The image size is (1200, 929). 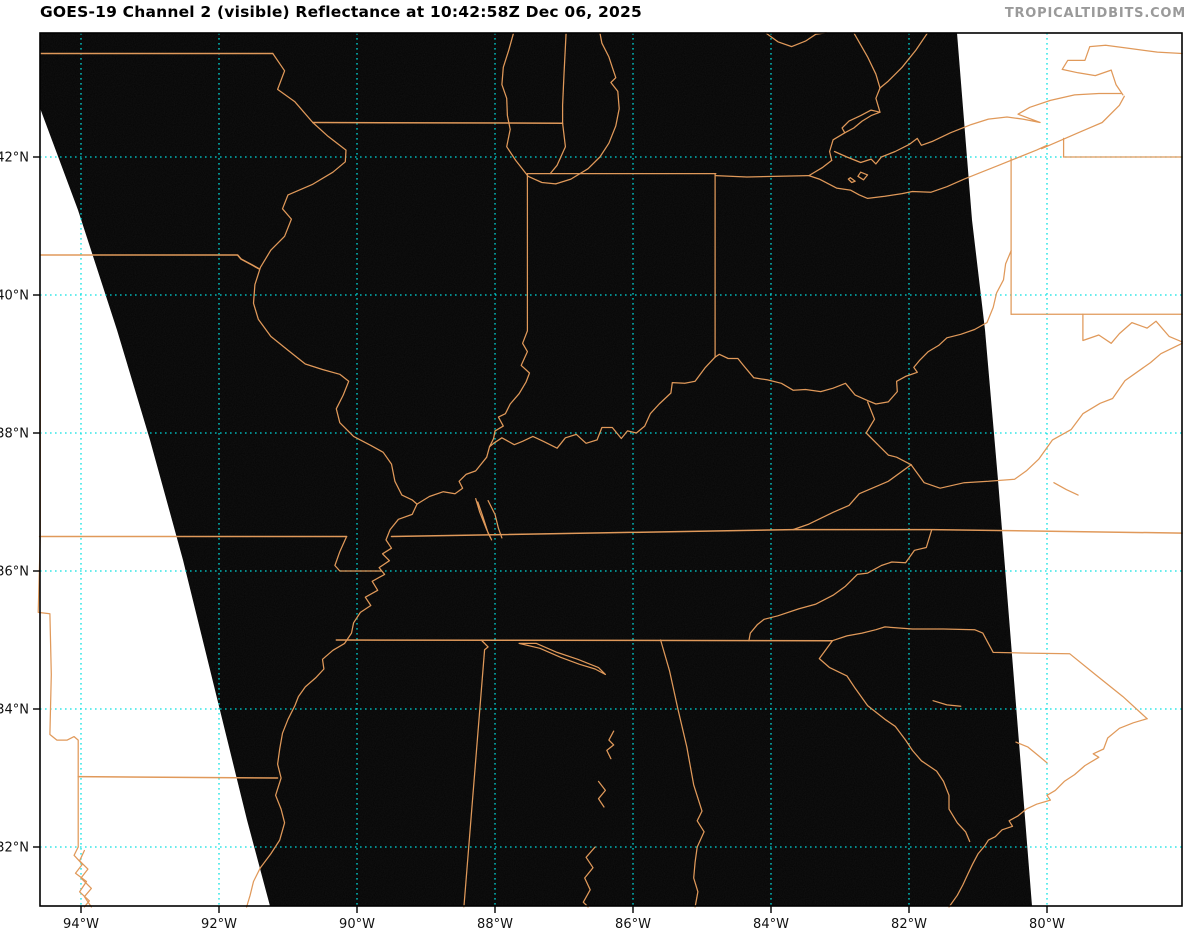 I want to click on lat-tick-label: 34°N, so click(x=14, y=710).